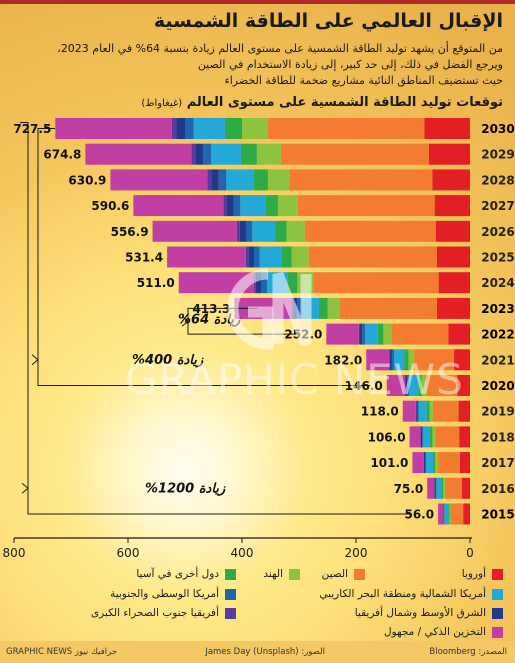  What do you see at coordinates (497, 594) in the screenshot?
I see `legend-swatch-north-america` at bounding box center [497, 594].